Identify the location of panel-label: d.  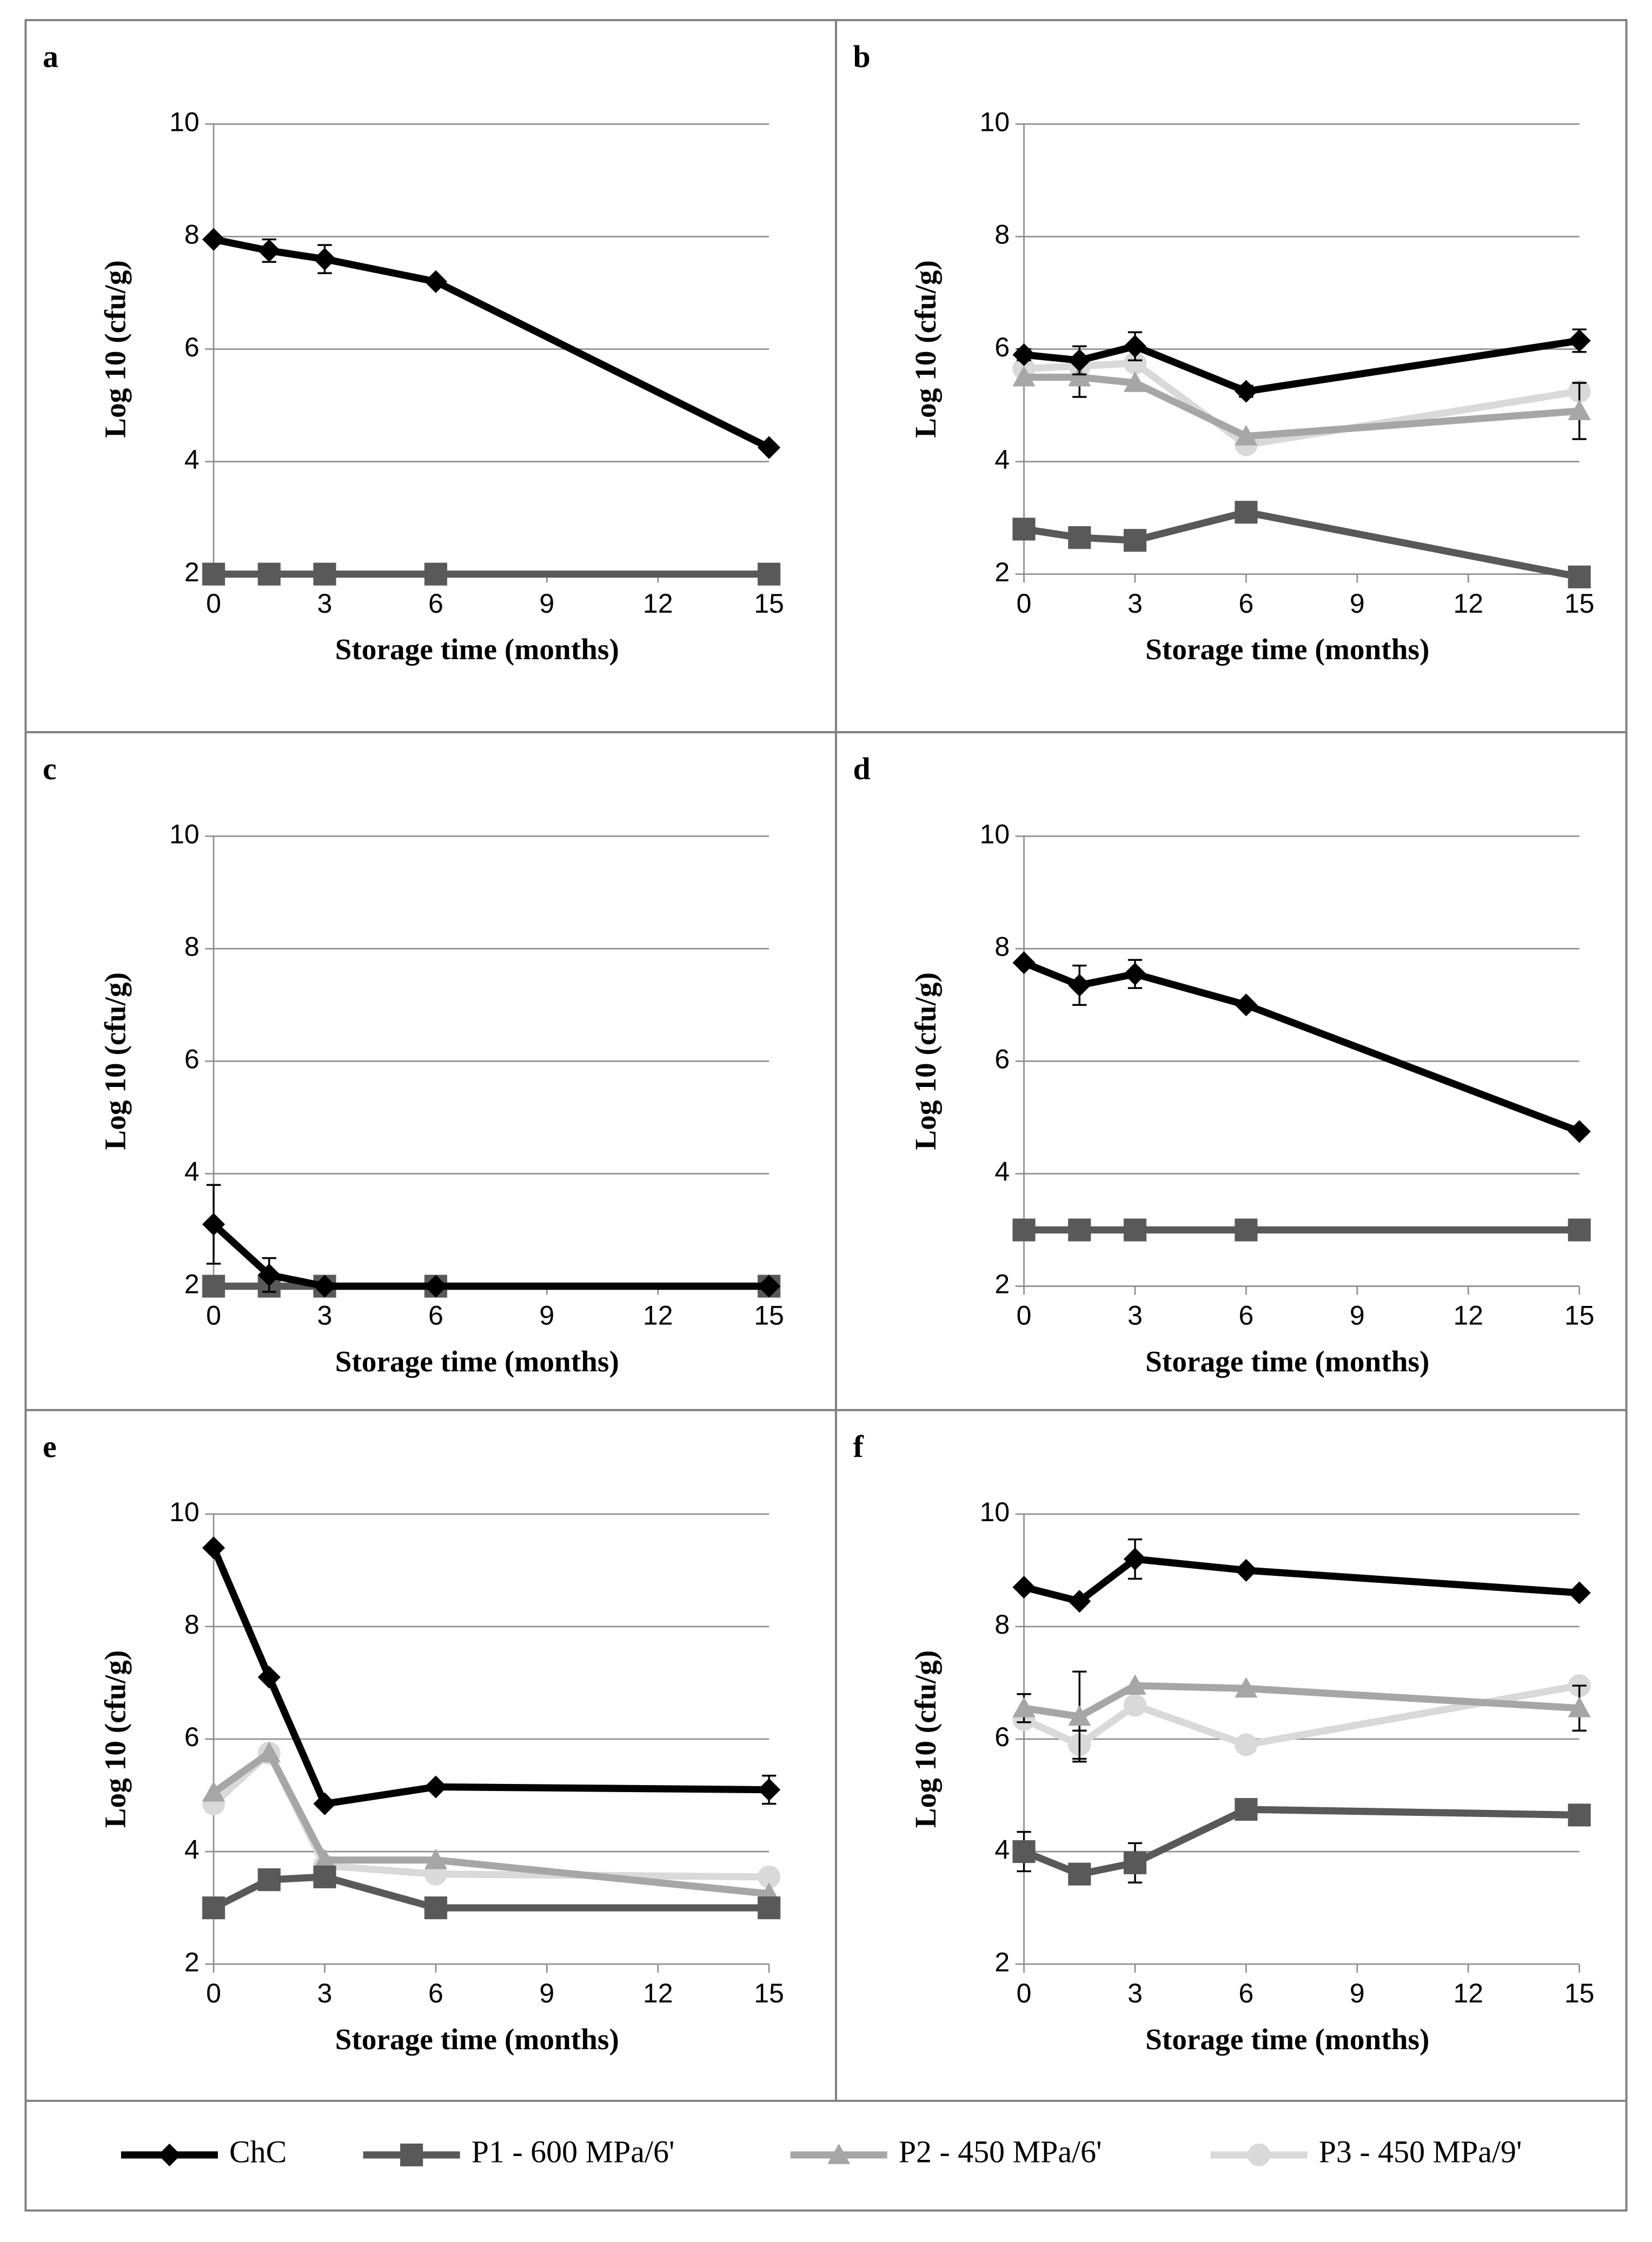
(862, 768).